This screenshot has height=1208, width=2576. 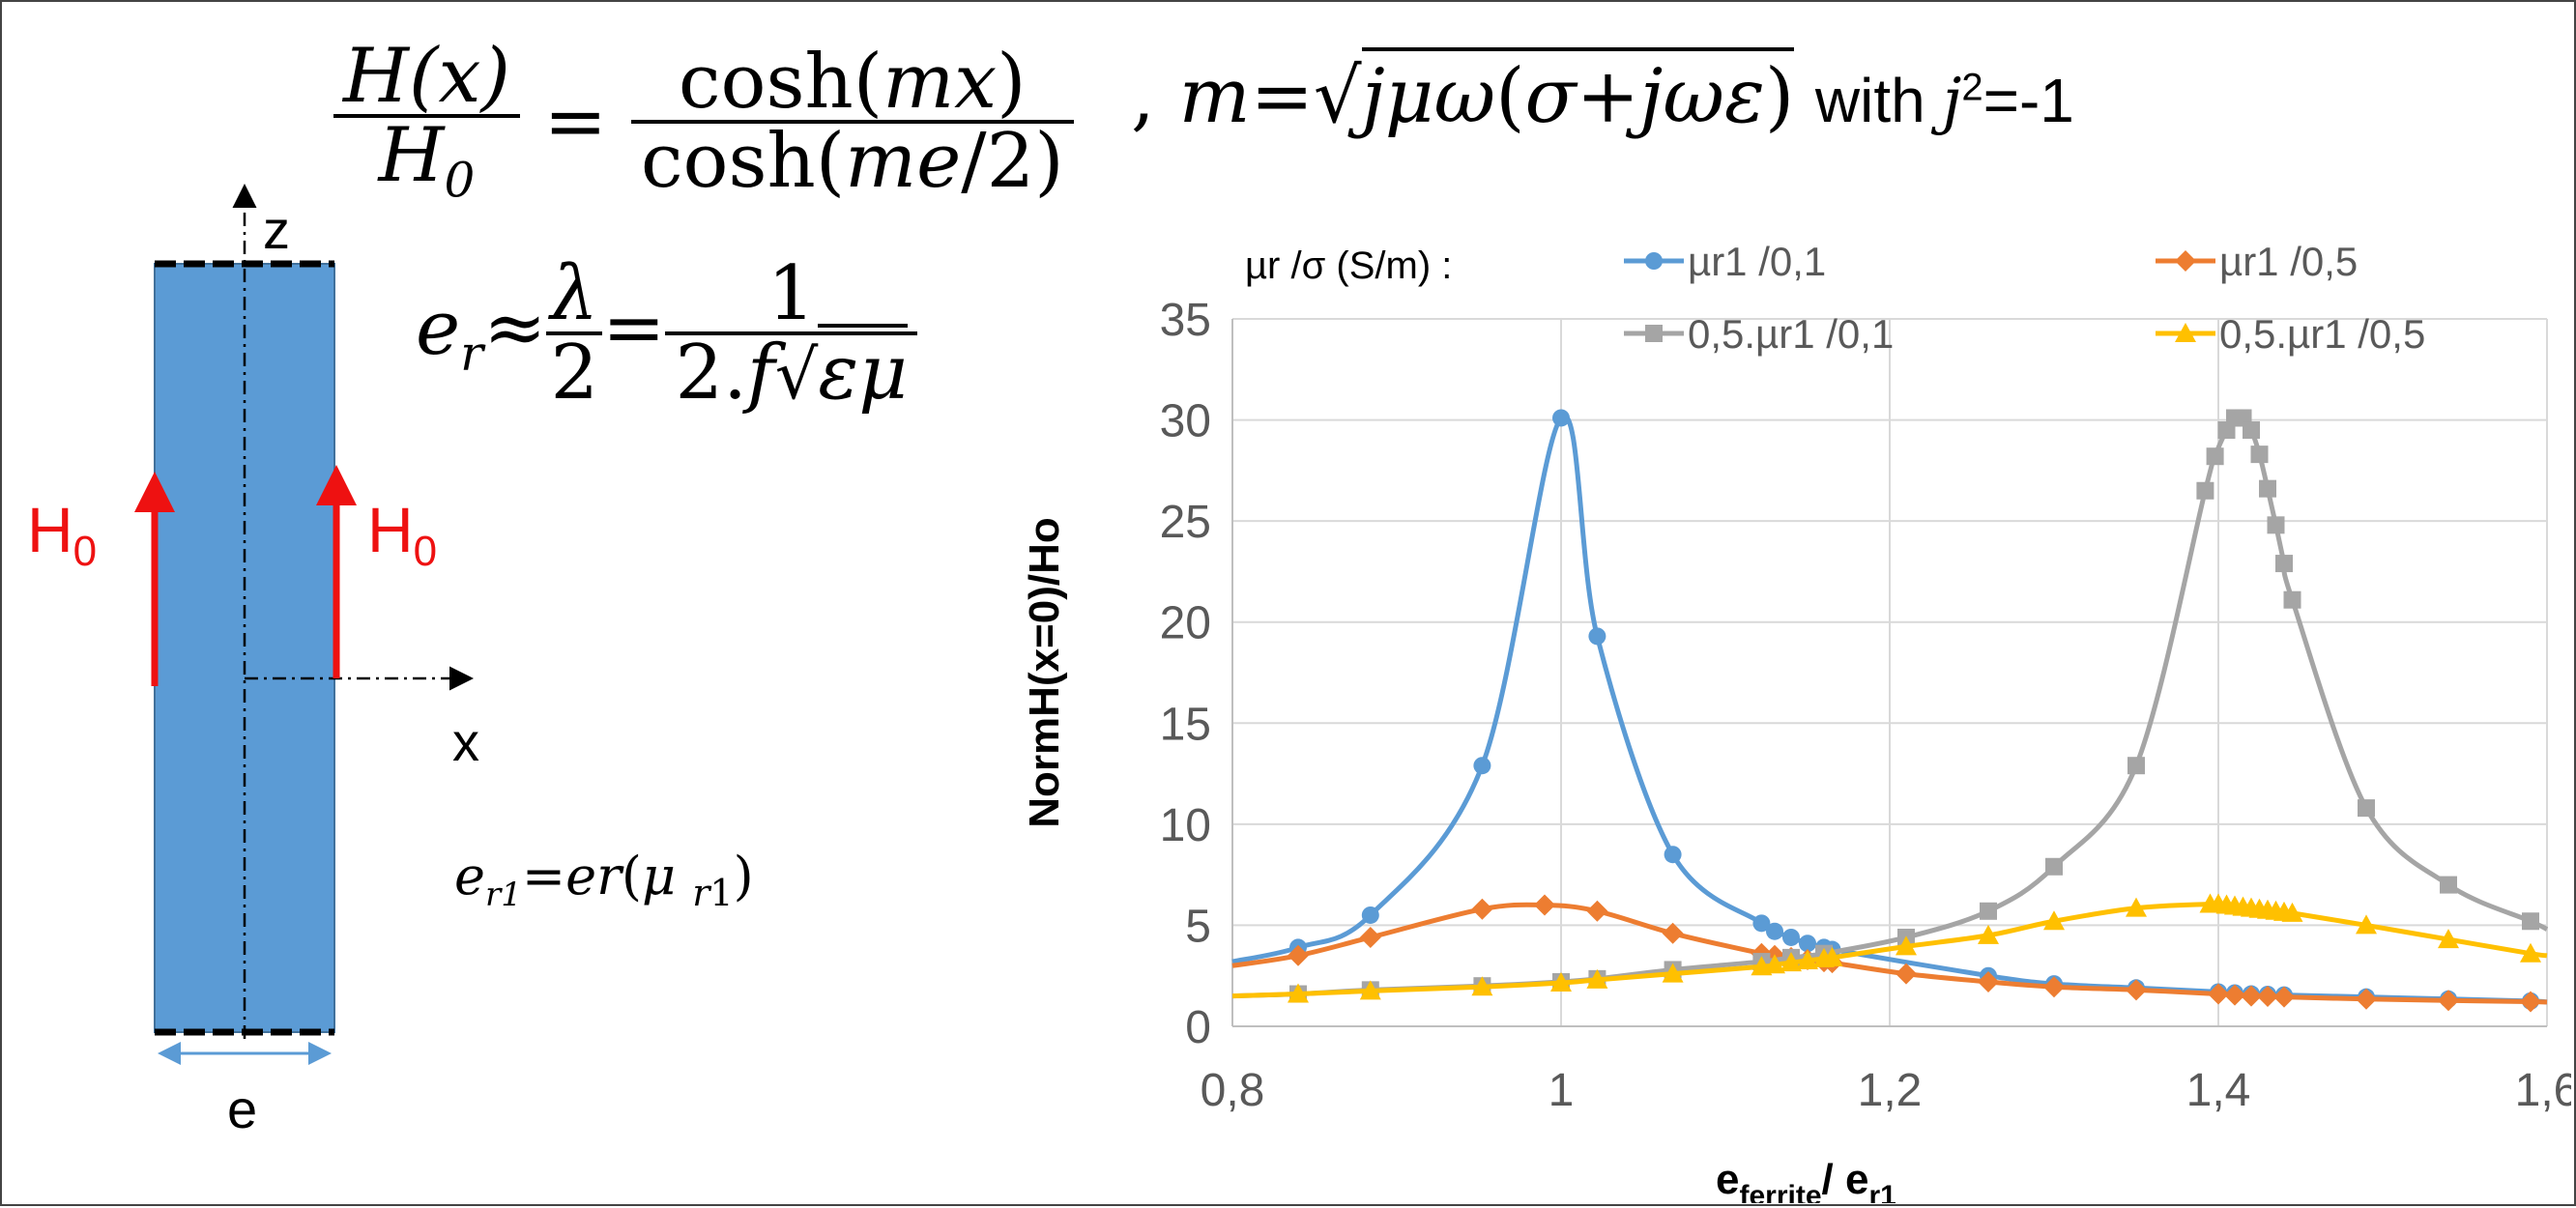 What do you see at coordinates (1869, 100) in the screenshot?
I see `with-label: with` at bounding box center [1869, 100].